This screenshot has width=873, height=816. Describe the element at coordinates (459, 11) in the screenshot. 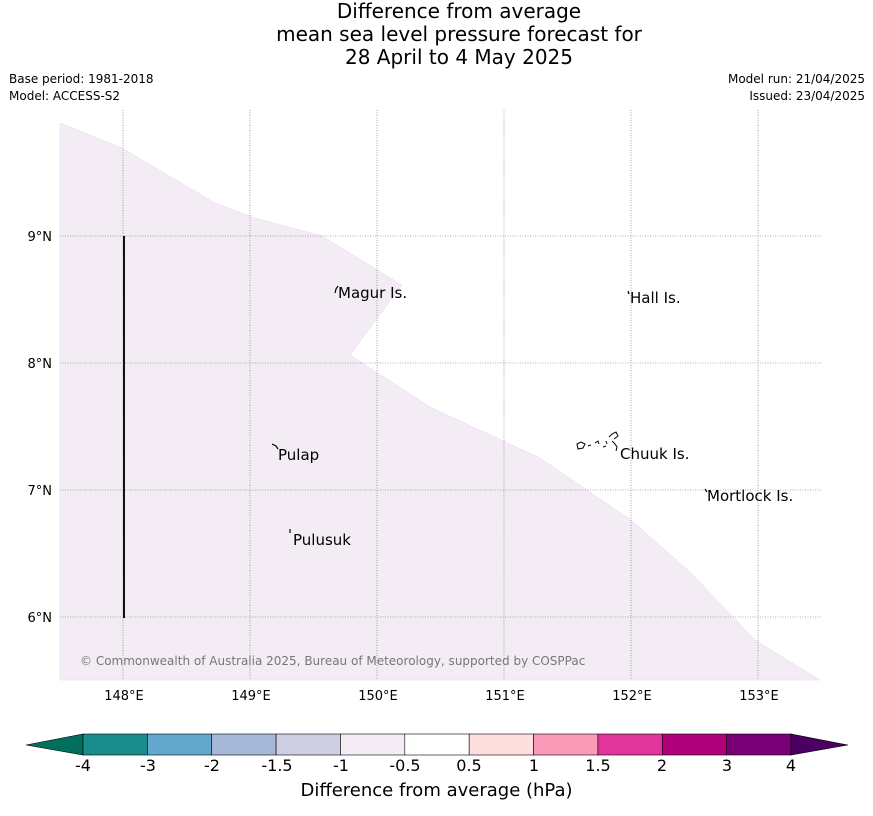

I see `title-line-1: Difference from average` at that location.